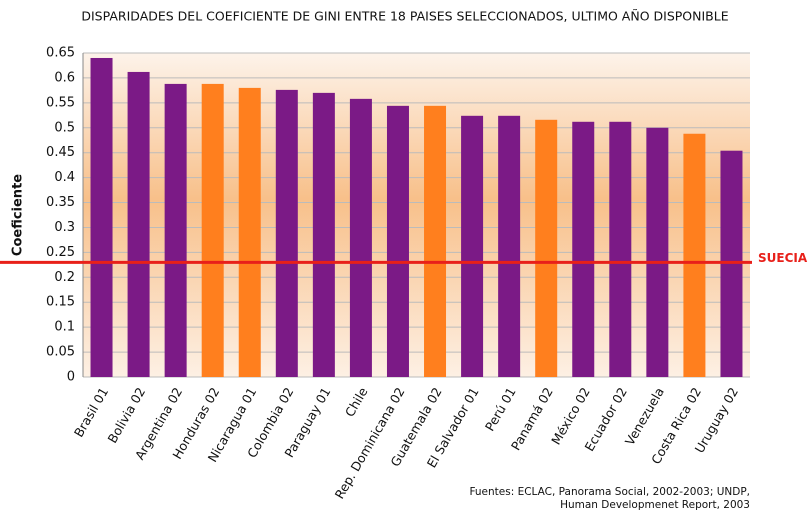 Image resolution: width=809 pixels, height=510 pixels. I want to click on y-tick-label: 0.5, so click(64, 127).